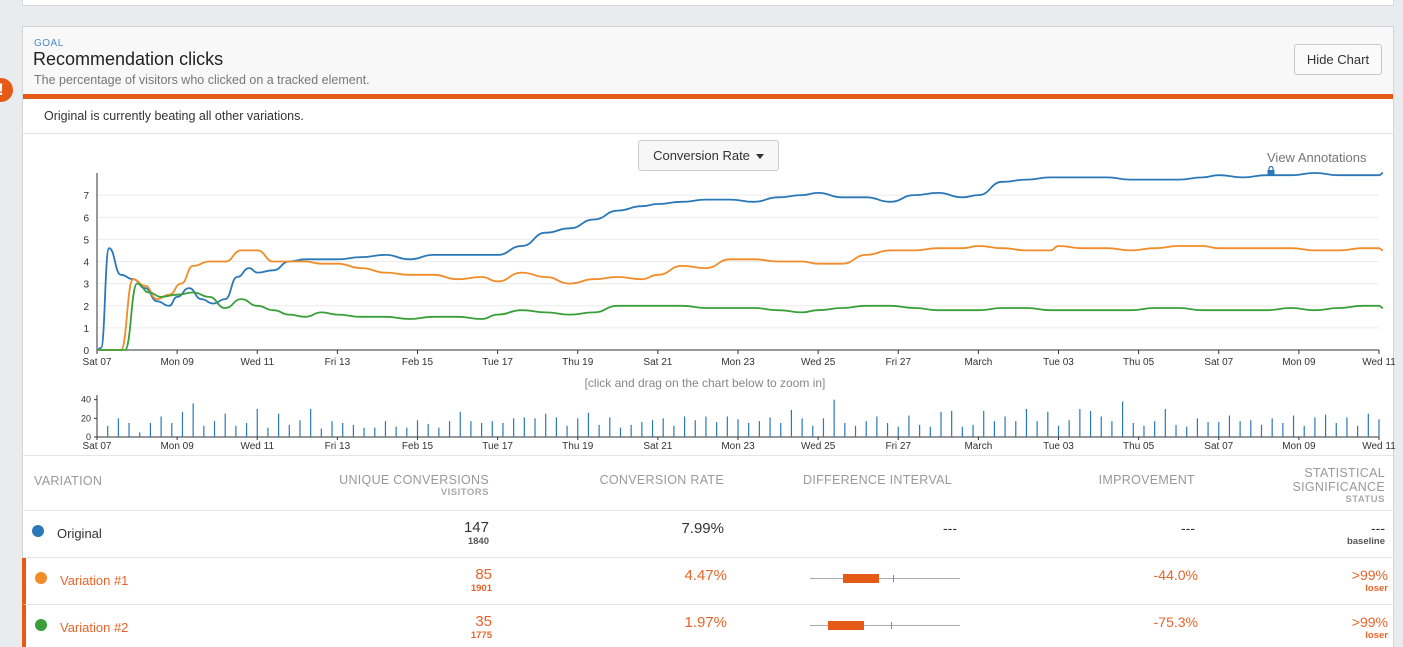 The width and height of the screenshot is (1403, 647). I want to click on bar-x-tick-label: Fri 27, so click(898, 446).